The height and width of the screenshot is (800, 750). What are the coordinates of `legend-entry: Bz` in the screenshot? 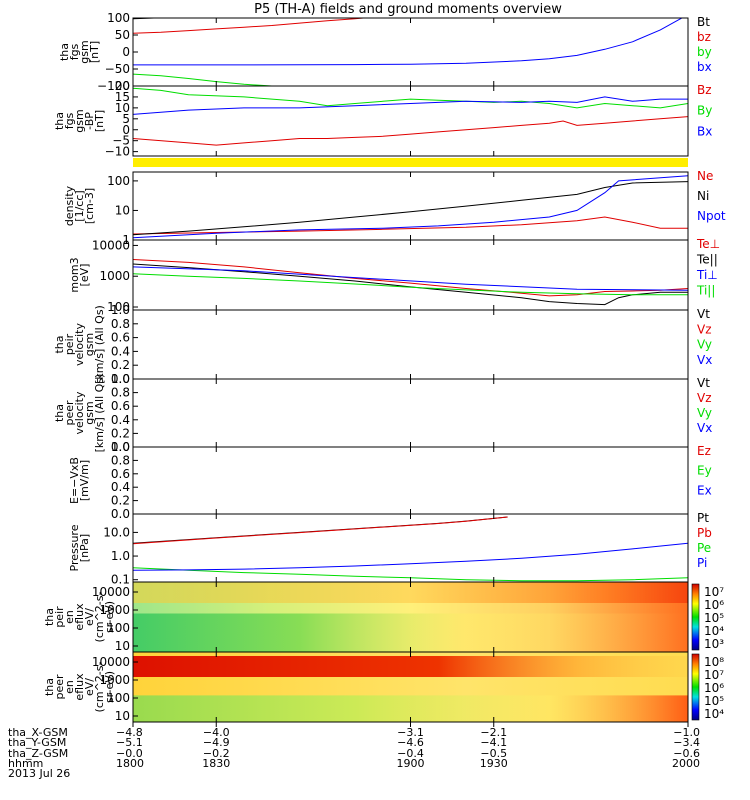 It's located at (704, 90).